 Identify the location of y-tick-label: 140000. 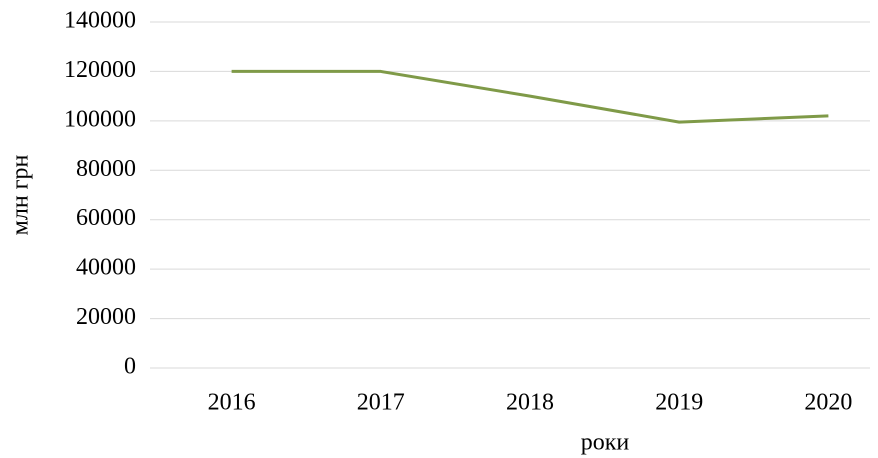
(100, 21).